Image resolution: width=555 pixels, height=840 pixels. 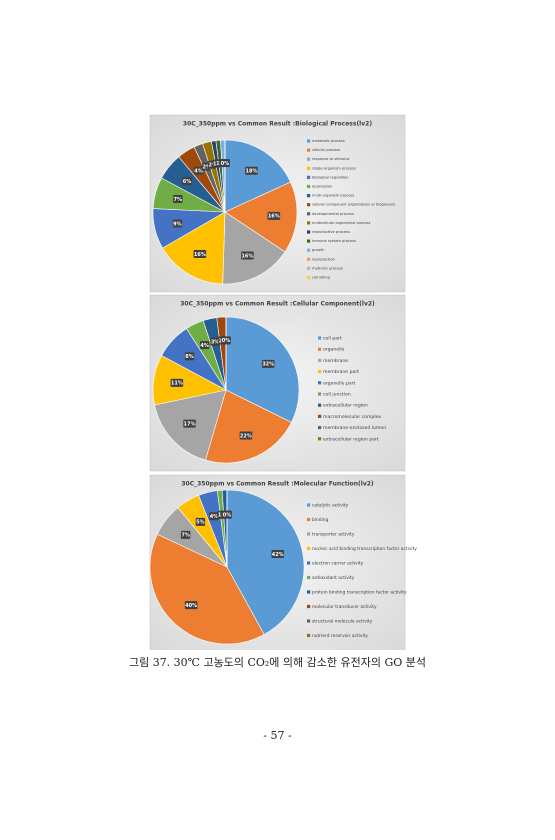 What do you see at coordinates (335, 361) in the screenshot?
I see `legend-label: membrane` at bounding box center [335, 361].